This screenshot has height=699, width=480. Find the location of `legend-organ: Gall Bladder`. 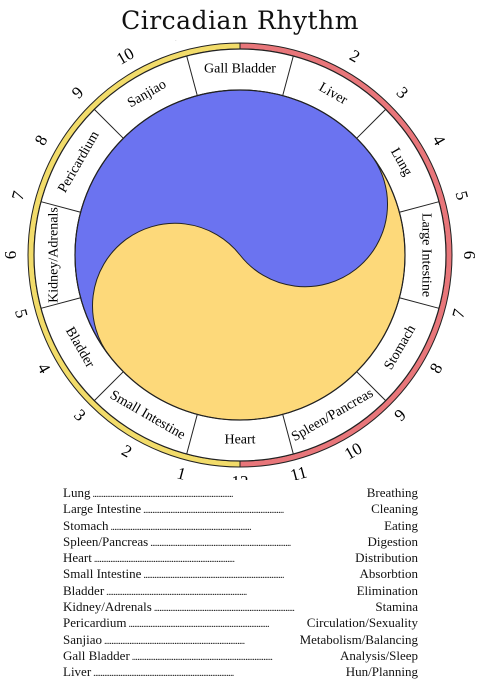

legend-organ: Gall Bladder is located at coordinates (96, 655).